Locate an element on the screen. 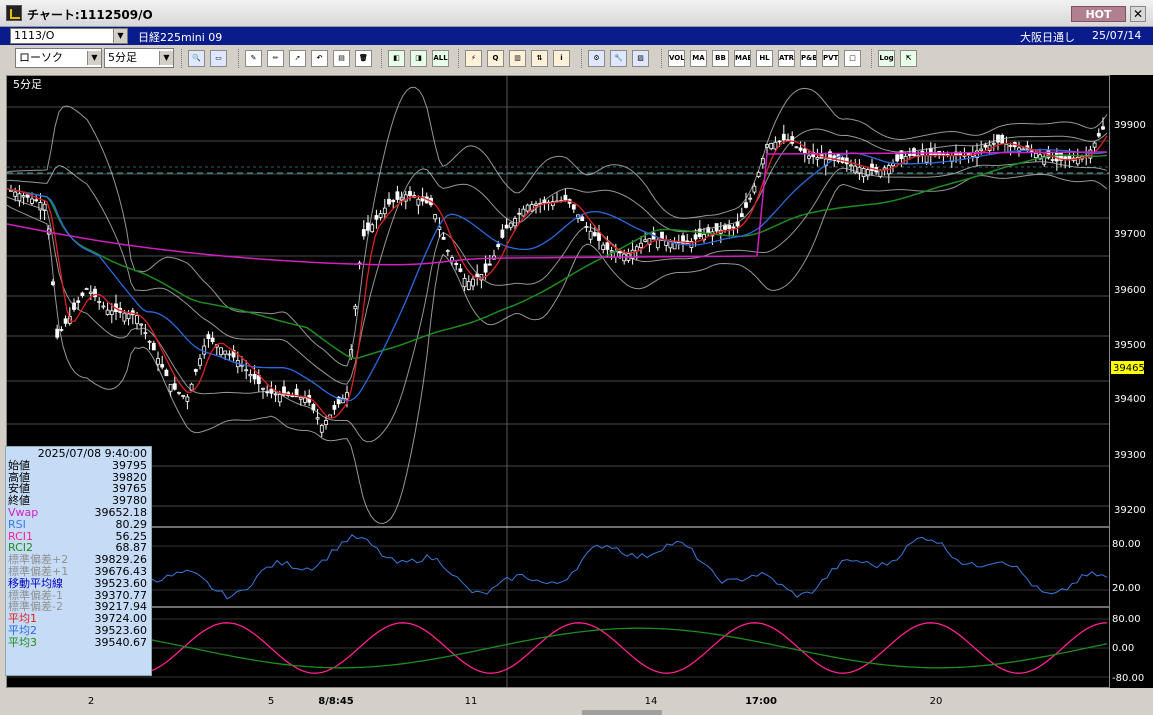  close-icon: ✕ is located at coordinates (1138, 14).